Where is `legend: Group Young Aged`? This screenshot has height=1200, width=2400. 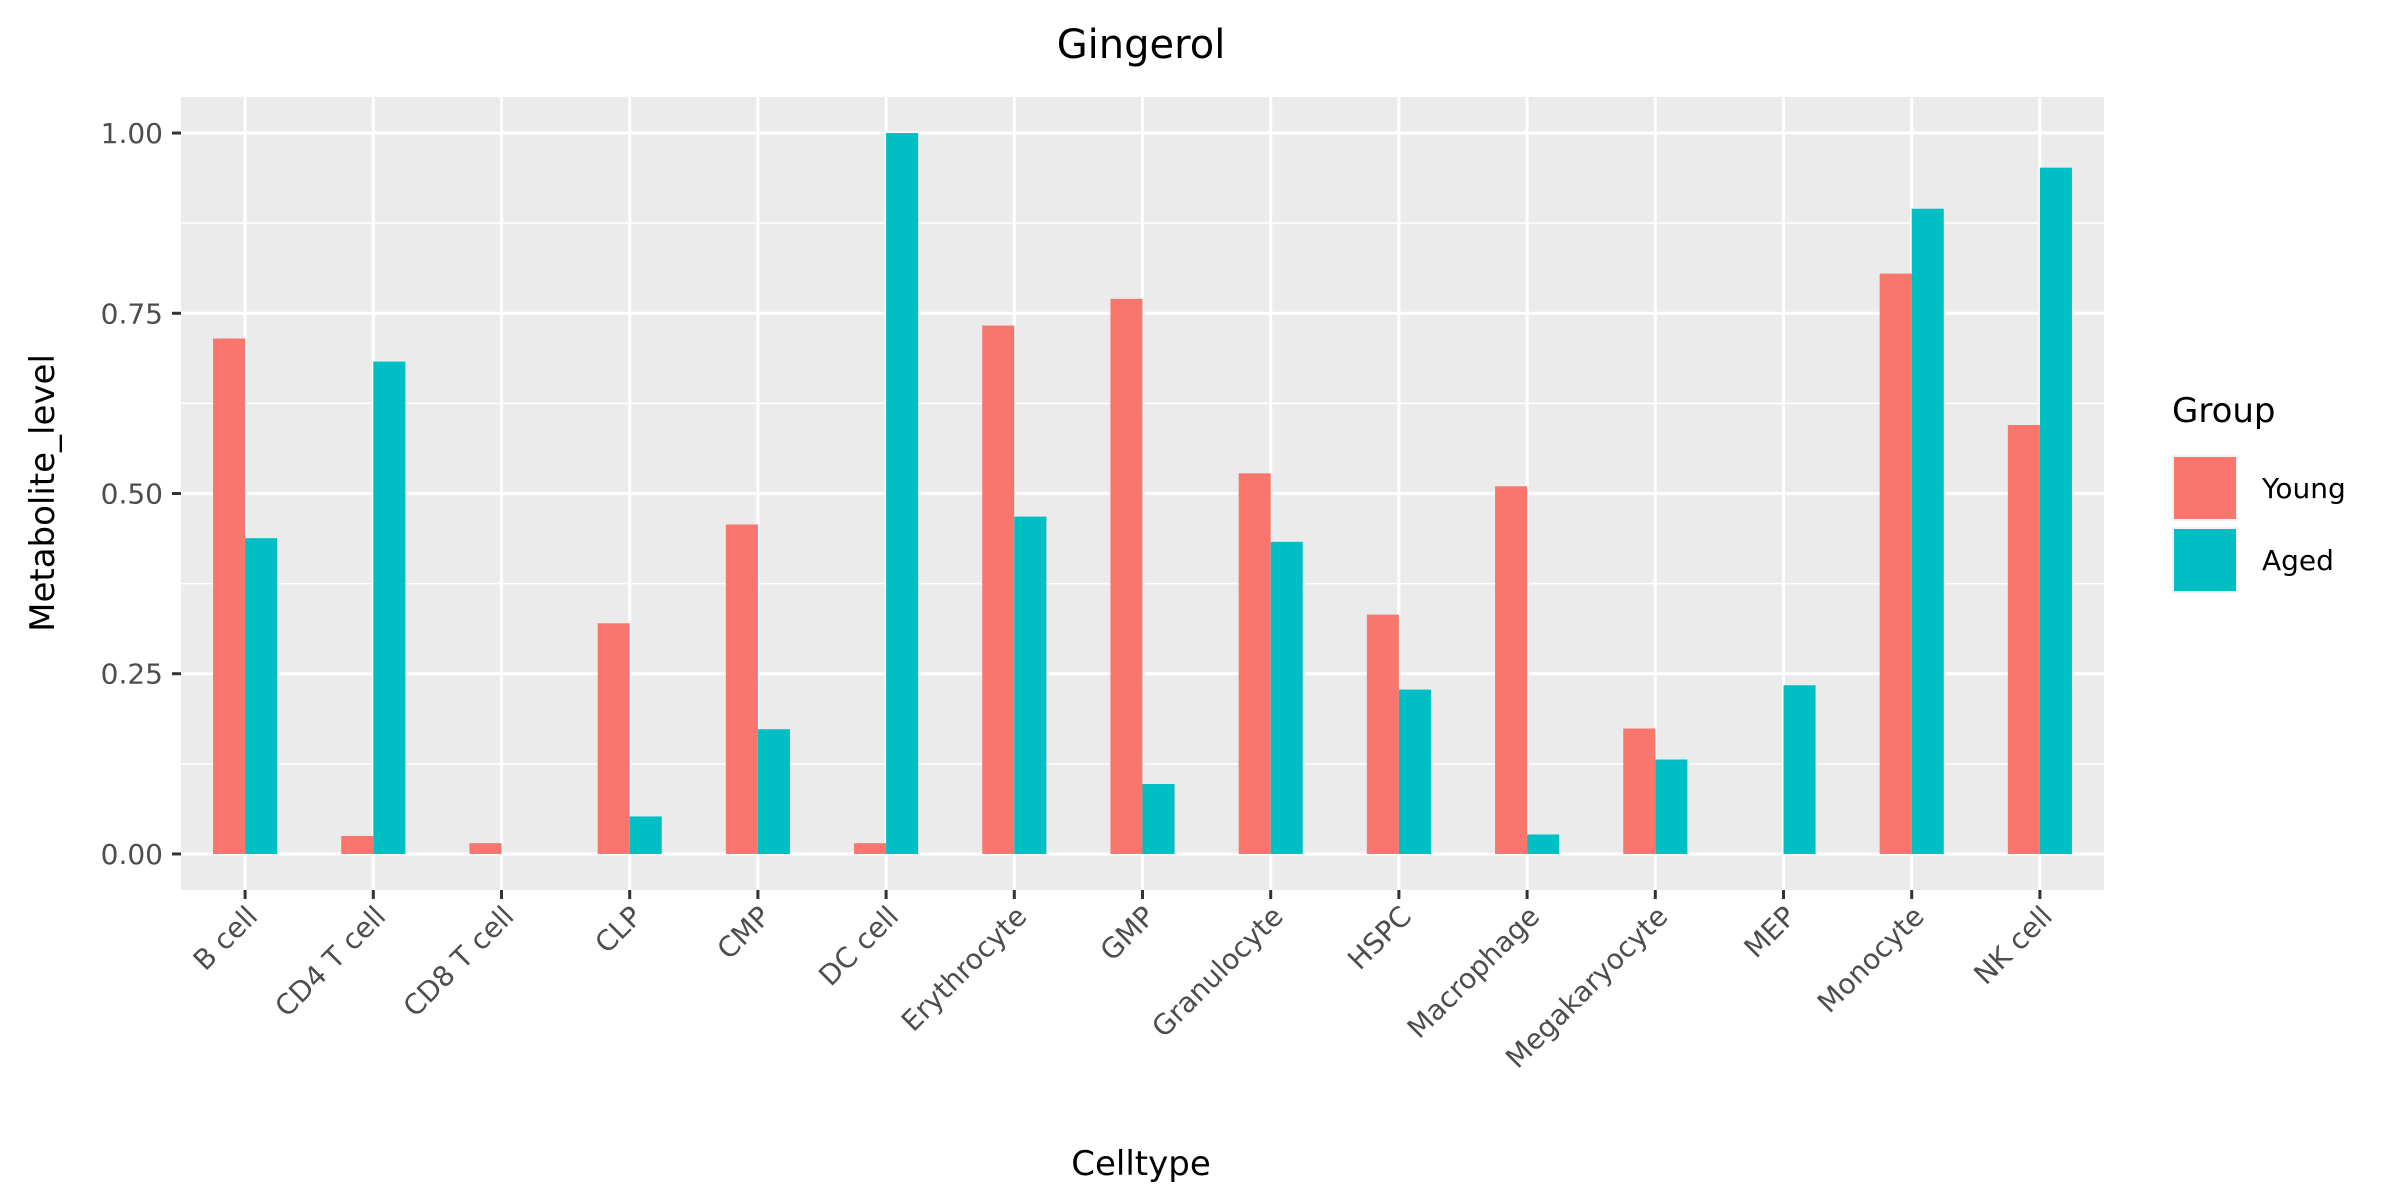
legend: Group Young Aged is located at coordinates (2259, 492).